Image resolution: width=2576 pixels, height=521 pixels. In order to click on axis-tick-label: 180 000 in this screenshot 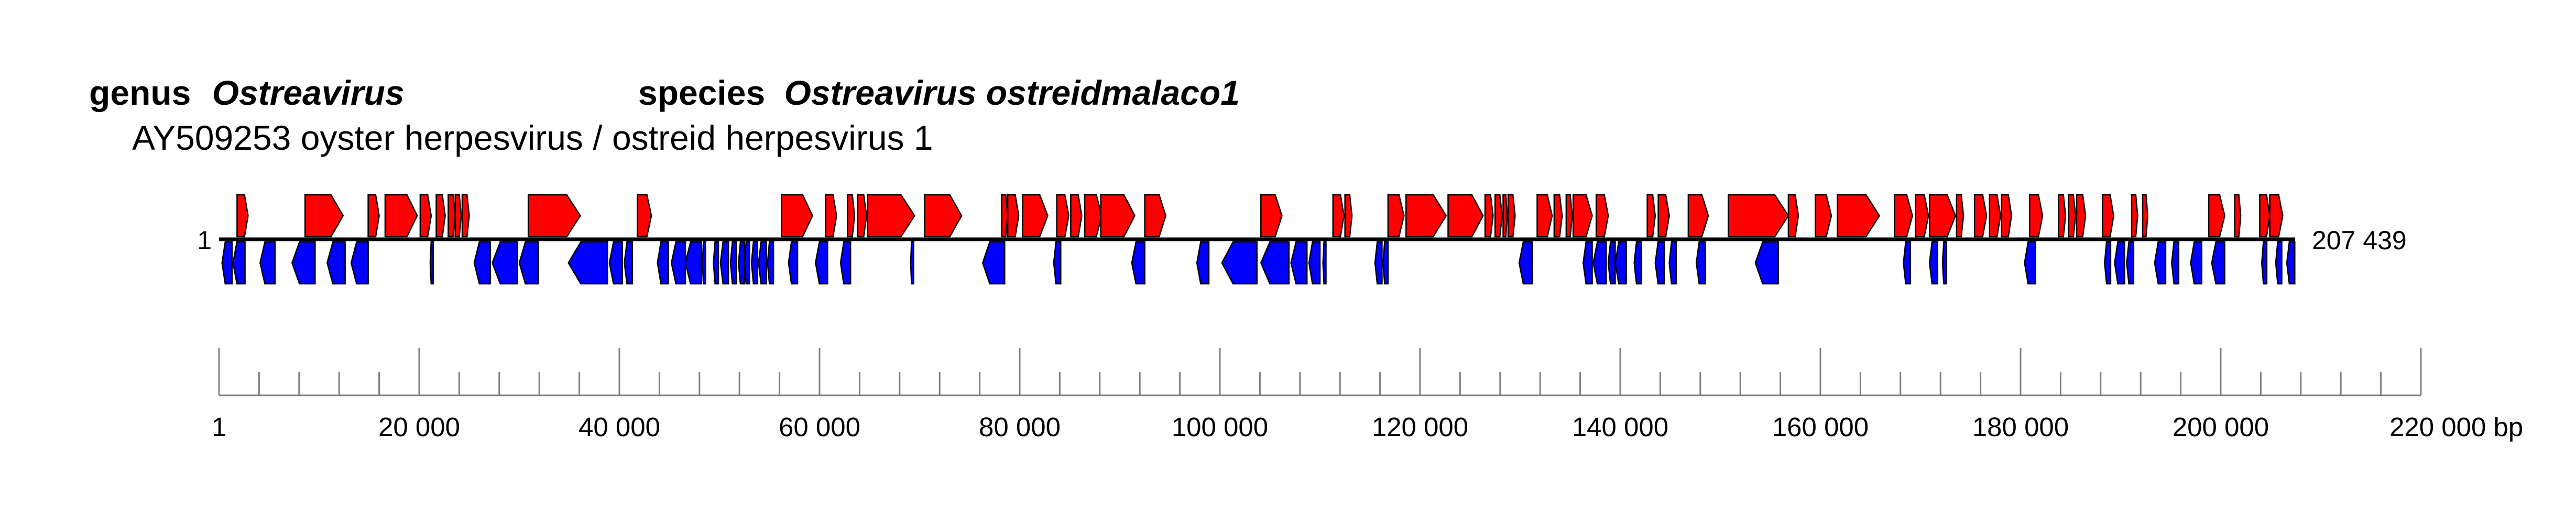, I will do `click(2020, 427)`.